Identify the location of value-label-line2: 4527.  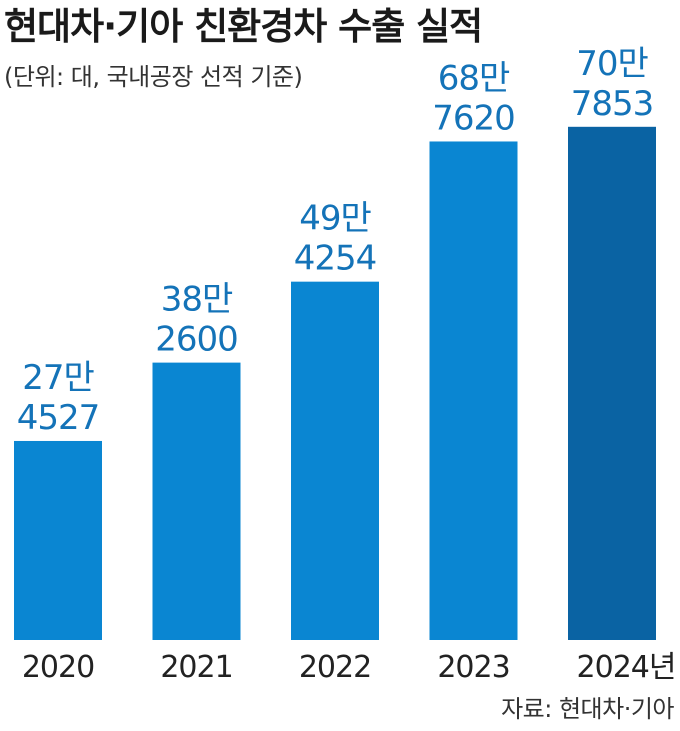
(58, 418).